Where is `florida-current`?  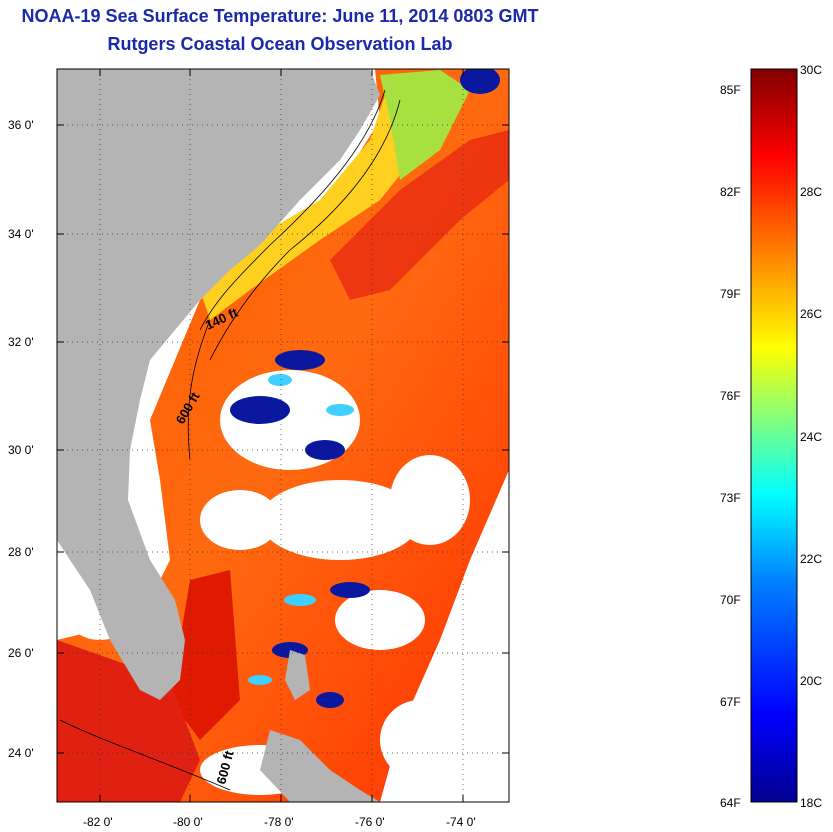
florida-current is located at coordinates (205, 655).